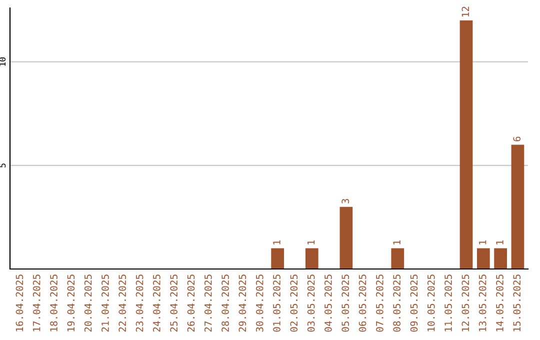 This screenshot has height=340, width=540. I want to click on x-tick-label: 01.05.2025, so click(276, 303).